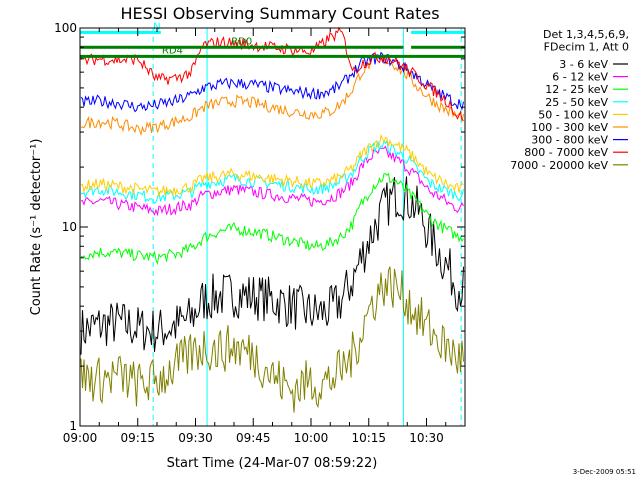 The height and width of the screenshot is (480, 640). Describe the element at coordinates (279, 13) in the screenshot. I see `chart-title: HESSI Observing Summary Count Rates` at that location.